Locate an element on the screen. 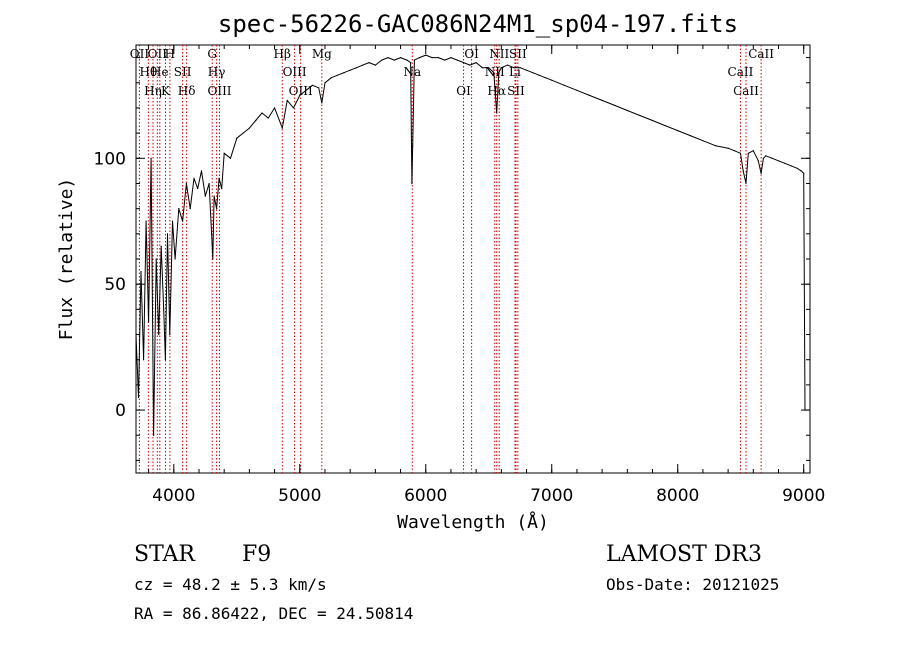 Image resolution: width=900 pixels, height=649 pixels. line-marker-label: He is located at coordinates (160, 72).